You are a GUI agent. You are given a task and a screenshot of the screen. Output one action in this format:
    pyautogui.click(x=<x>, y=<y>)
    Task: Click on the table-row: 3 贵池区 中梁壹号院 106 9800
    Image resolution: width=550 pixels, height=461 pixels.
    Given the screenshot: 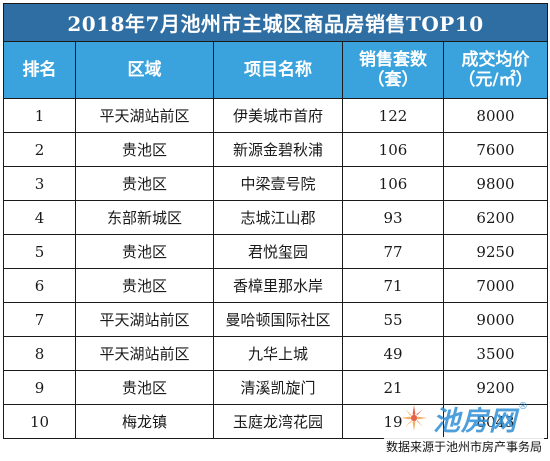 What is the action you would take?
    pyautogui.click(x=275, y=183)
    